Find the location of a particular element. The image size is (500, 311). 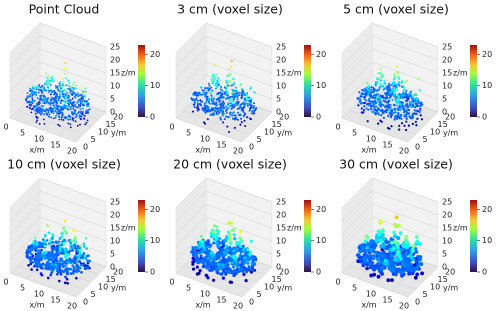

z-tick-label: 0 is located at coordinates (112, 267).